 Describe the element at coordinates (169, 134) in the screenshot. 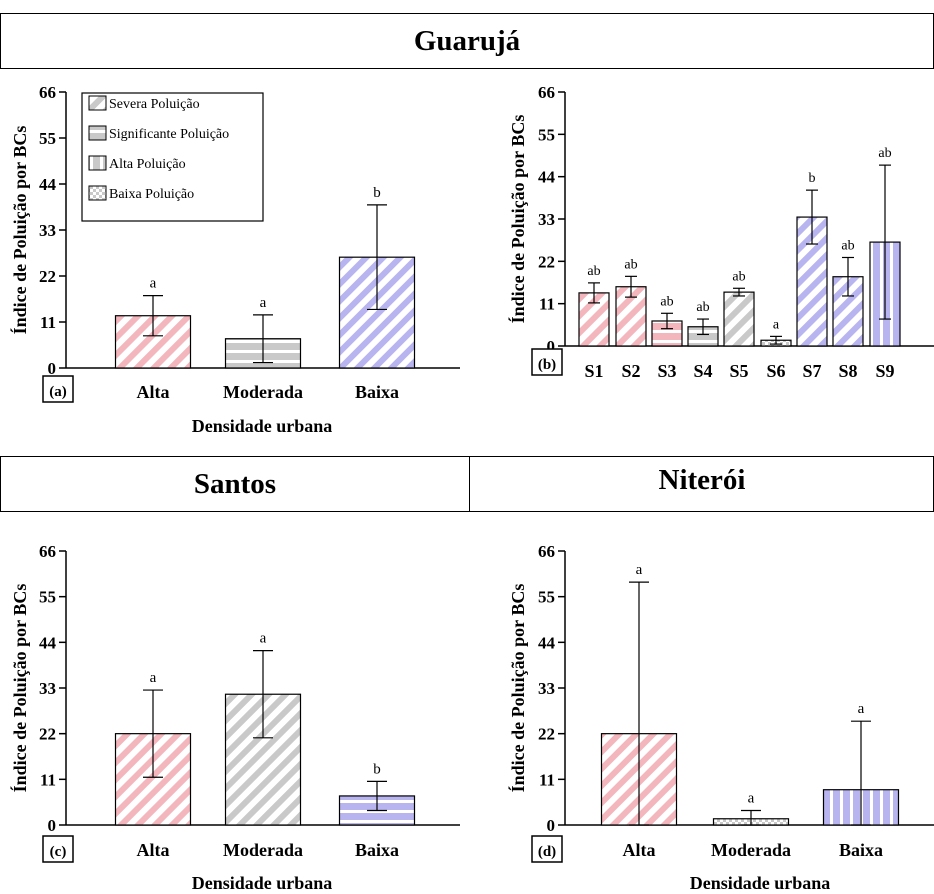

I see `legend-label: Significante Poluição` at that location.